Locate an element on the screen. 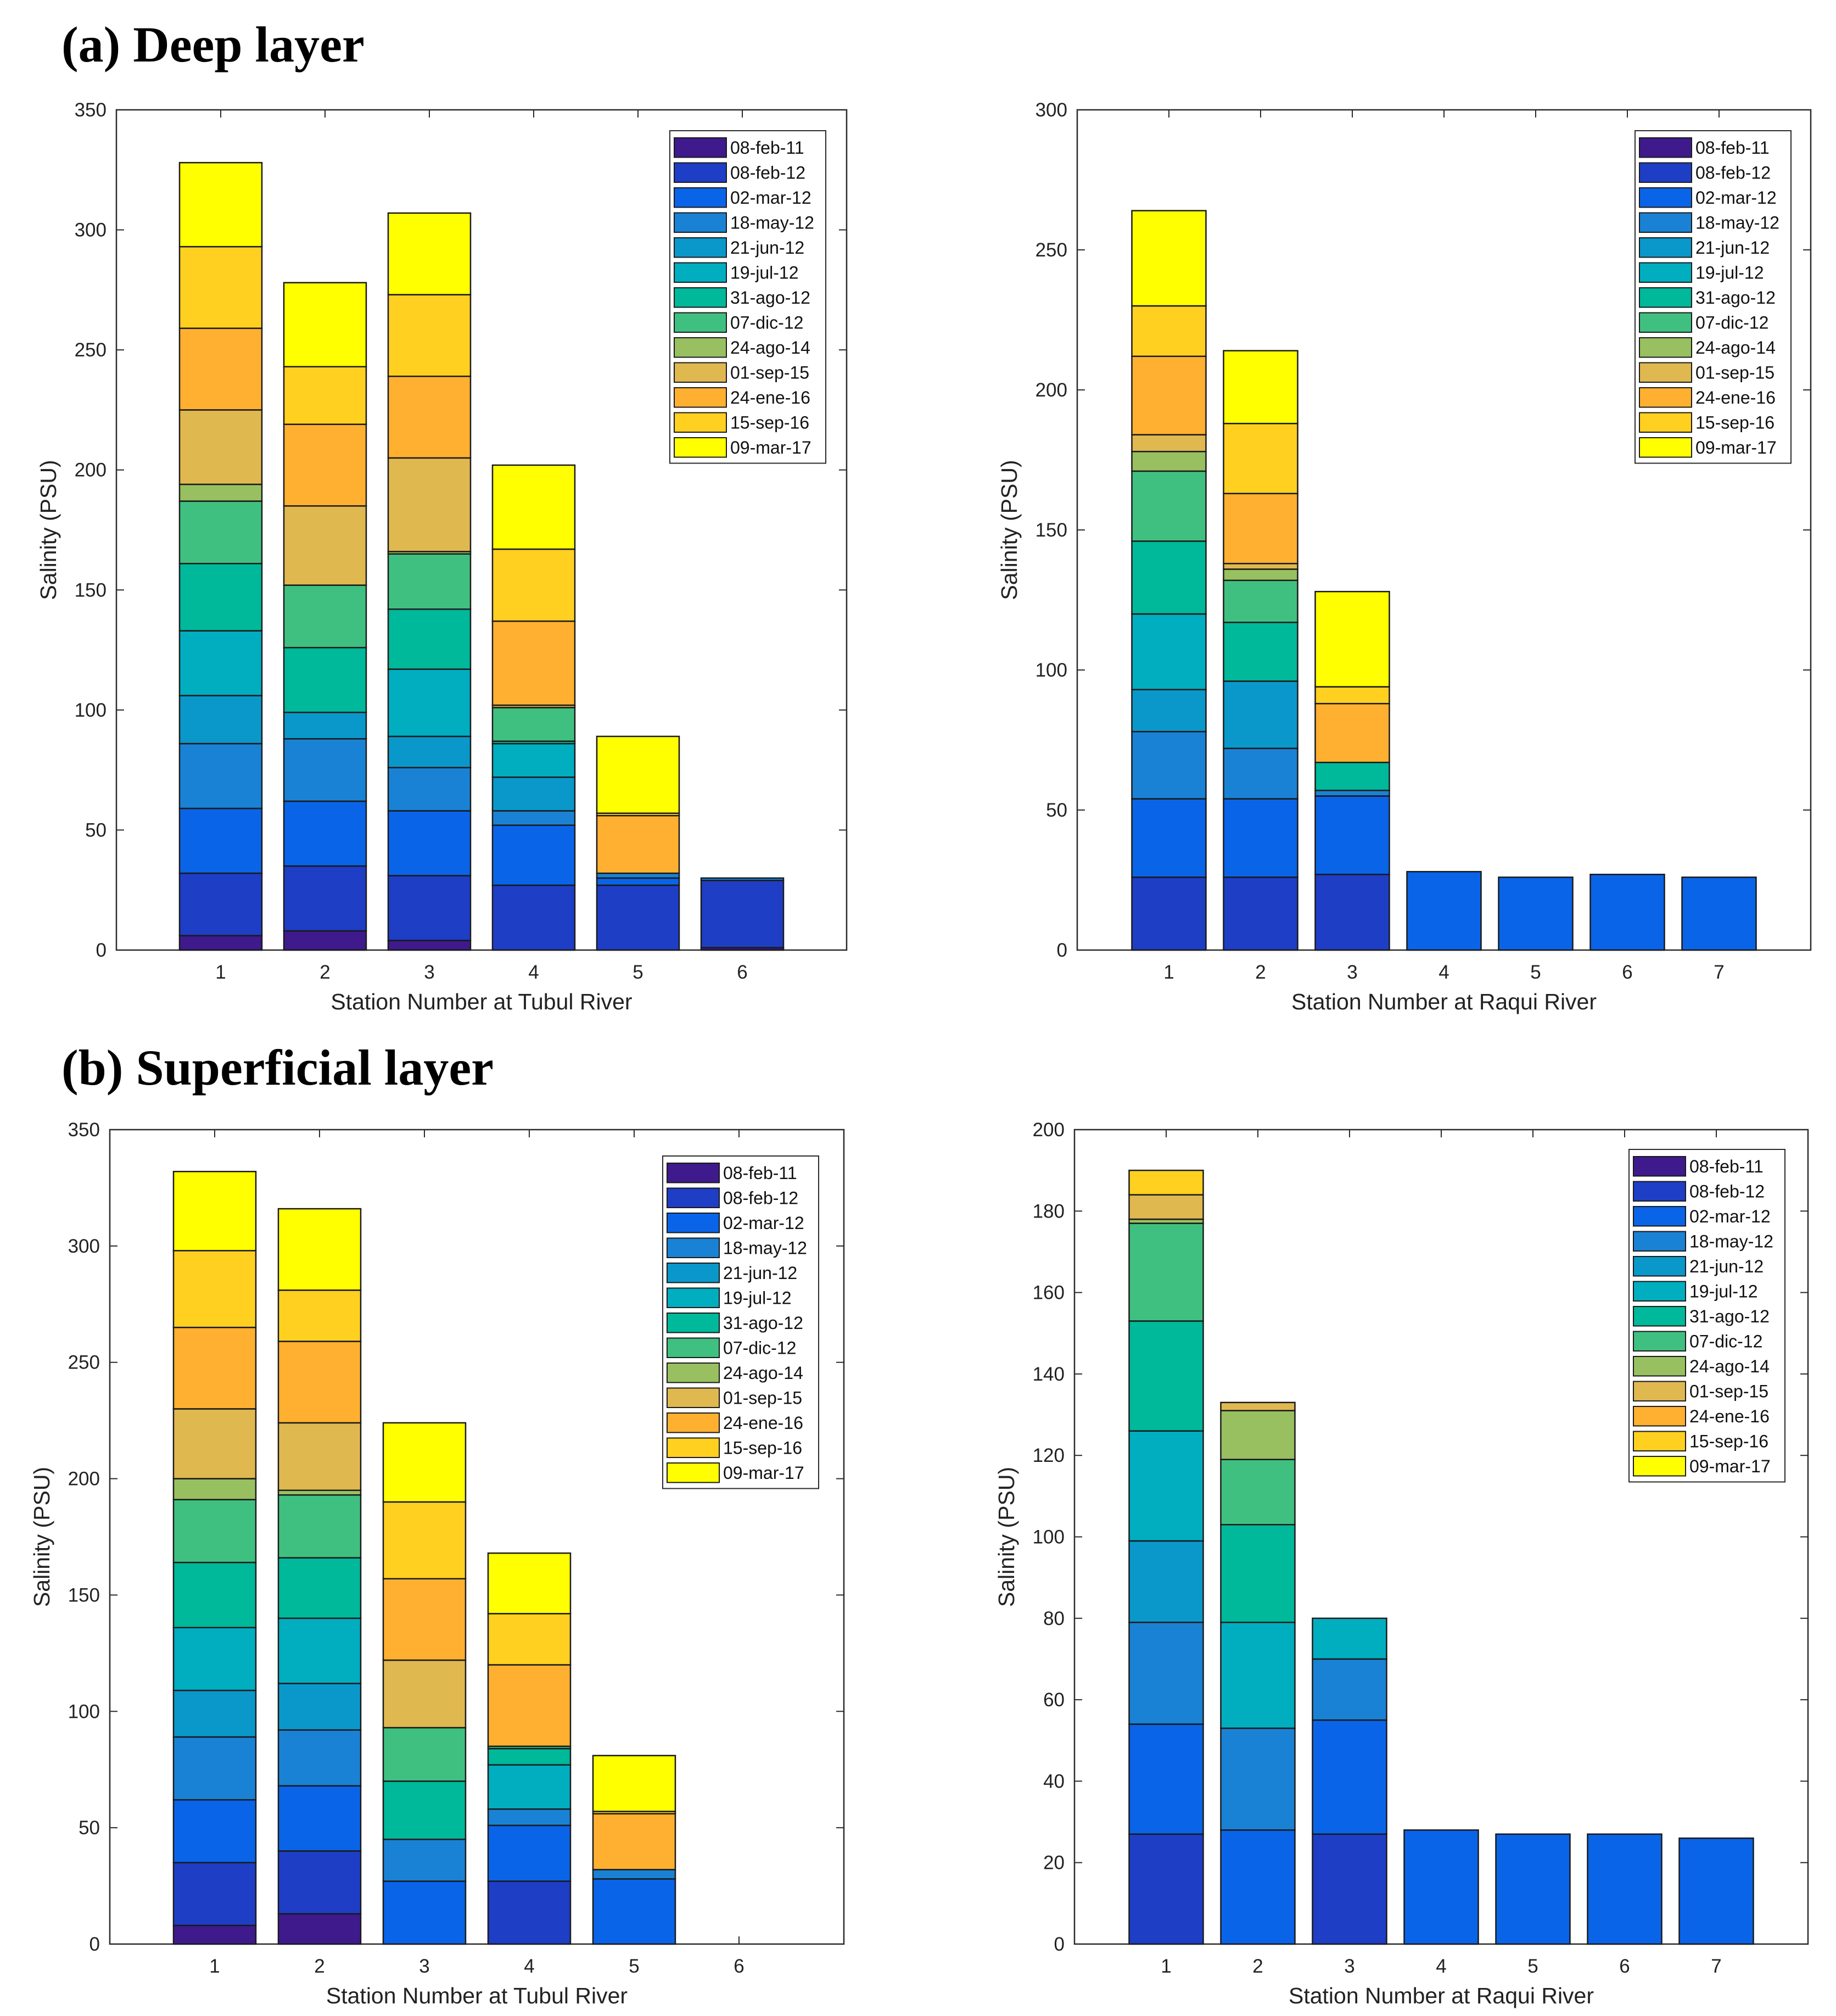  legend-label: 15-sep-16 is located at coordinates (1728, 1441).